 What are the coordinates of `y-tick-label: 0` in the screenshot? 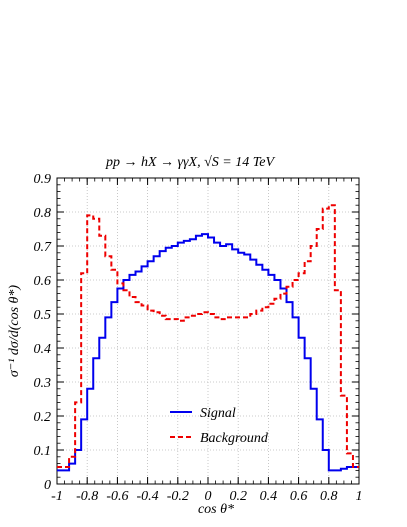 It's located at (47, 485).